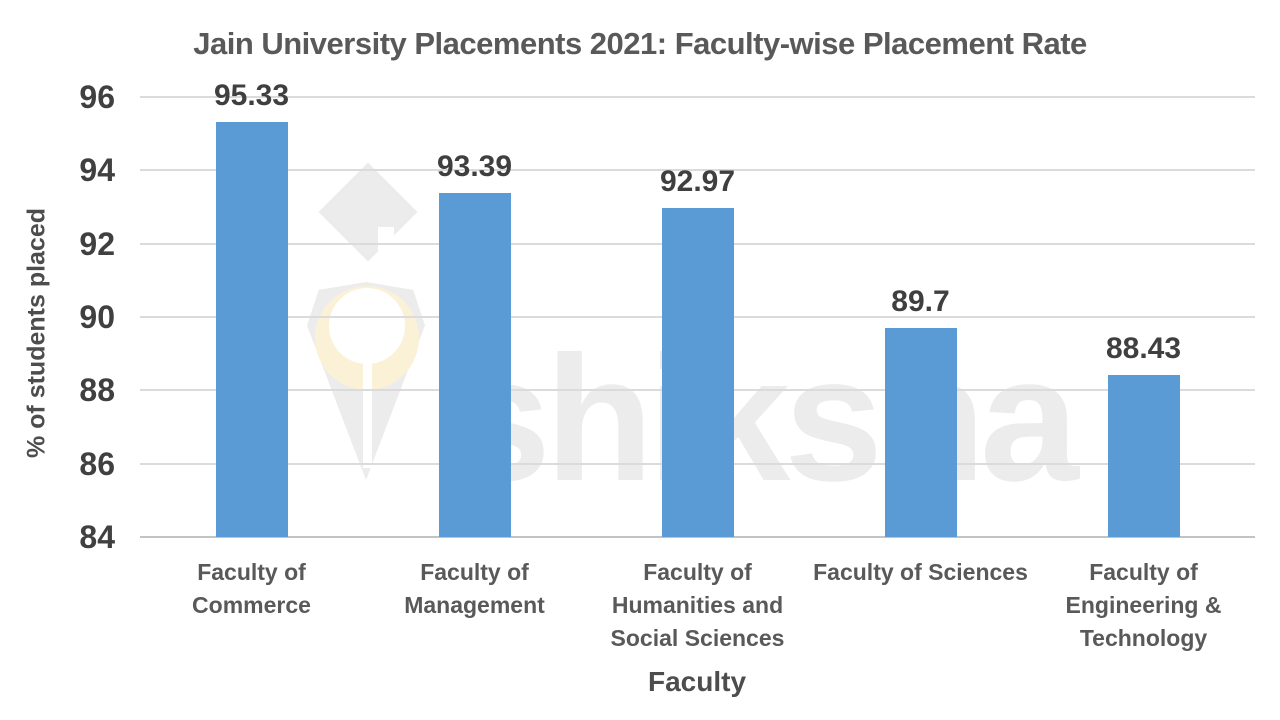 Image resolution: width=1280 pixels, height=720 pixels. I want to click on x-category-label-3: Faculty of Humanities and Social Sciences, so click(698, 605).